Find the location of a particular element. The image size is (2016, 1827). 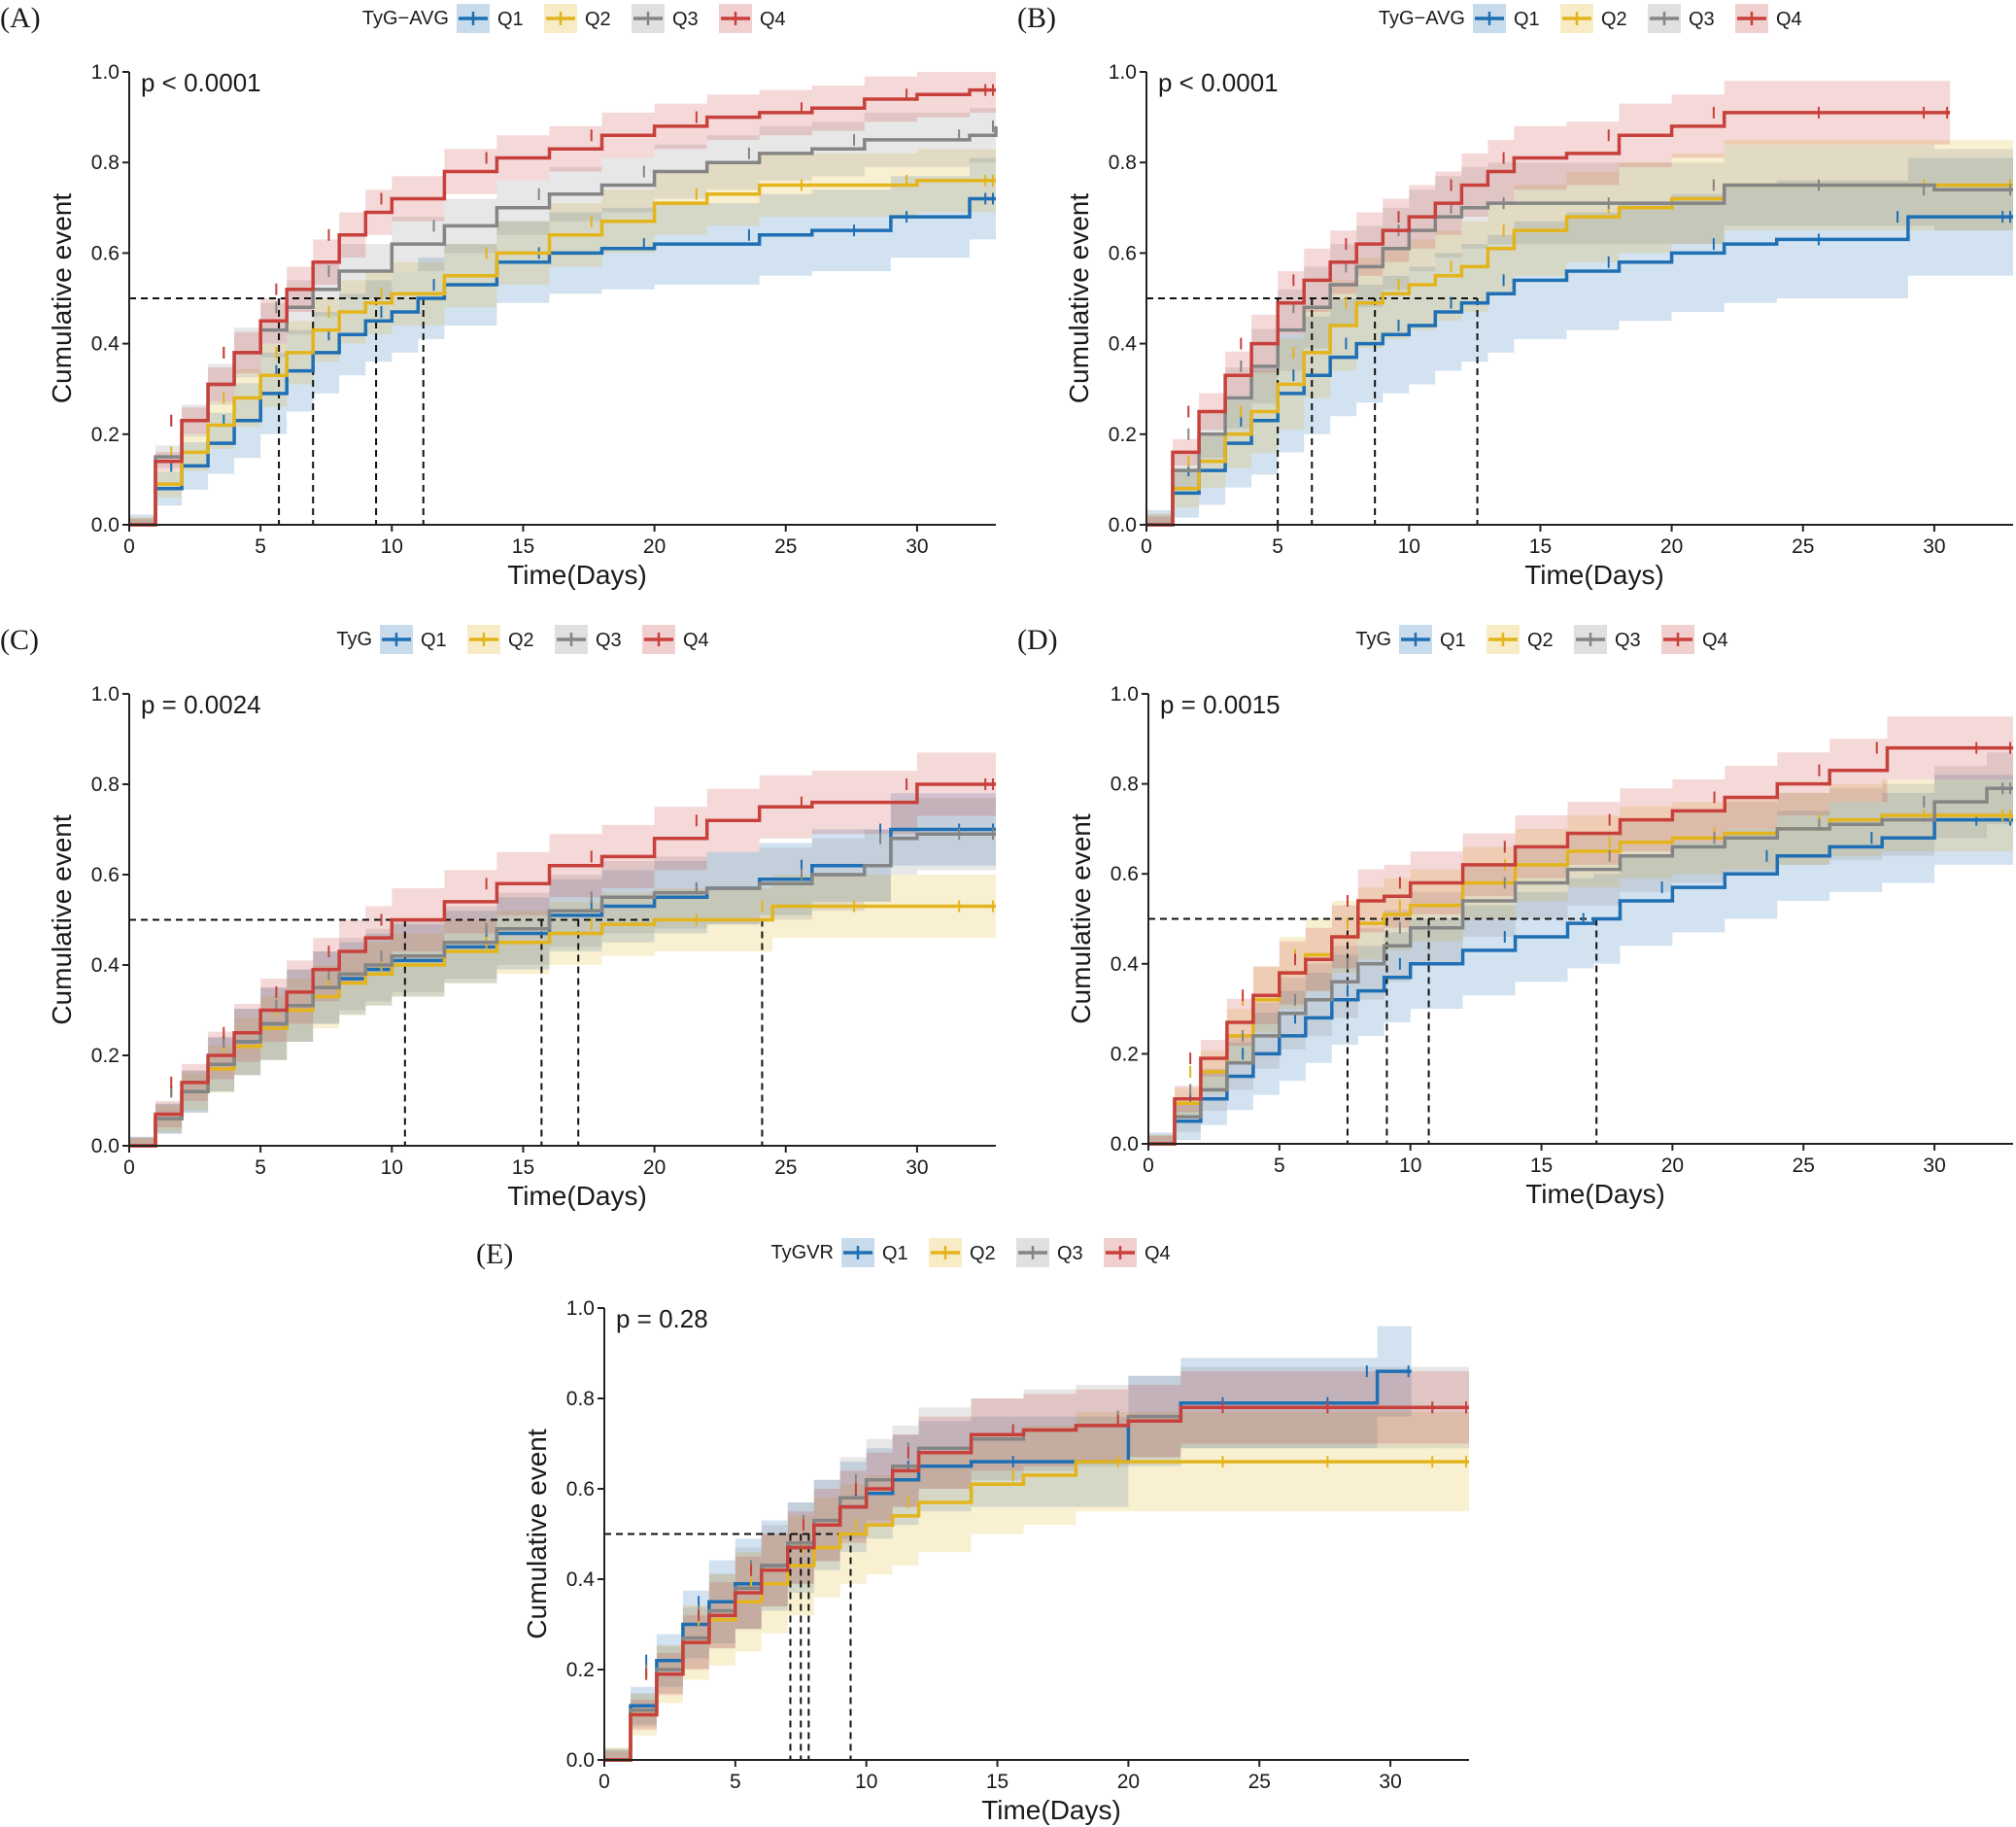

legend: TyGVR Q1 Q2 Q3 Q4 is located at coordinates (971, 1252).